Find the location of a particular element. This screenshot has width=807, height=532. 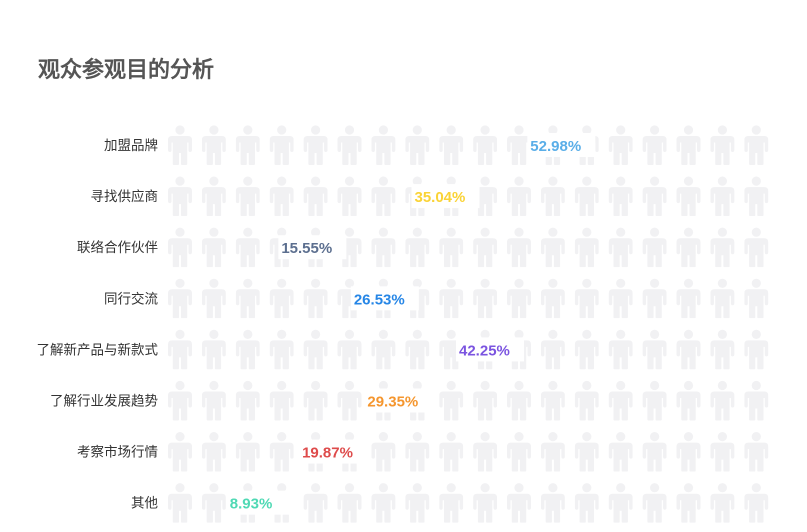

percent-label: 29.35% is located at coordinates (392, 402).